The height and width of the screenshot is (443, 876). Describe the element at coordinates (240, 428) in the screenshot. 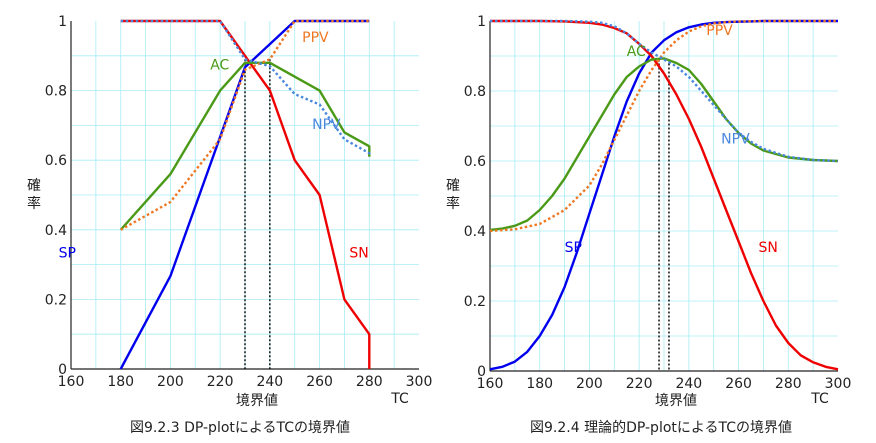

I see `figure-caption: 図9.2.3 DP-plotによるTCの境界値` at that location.